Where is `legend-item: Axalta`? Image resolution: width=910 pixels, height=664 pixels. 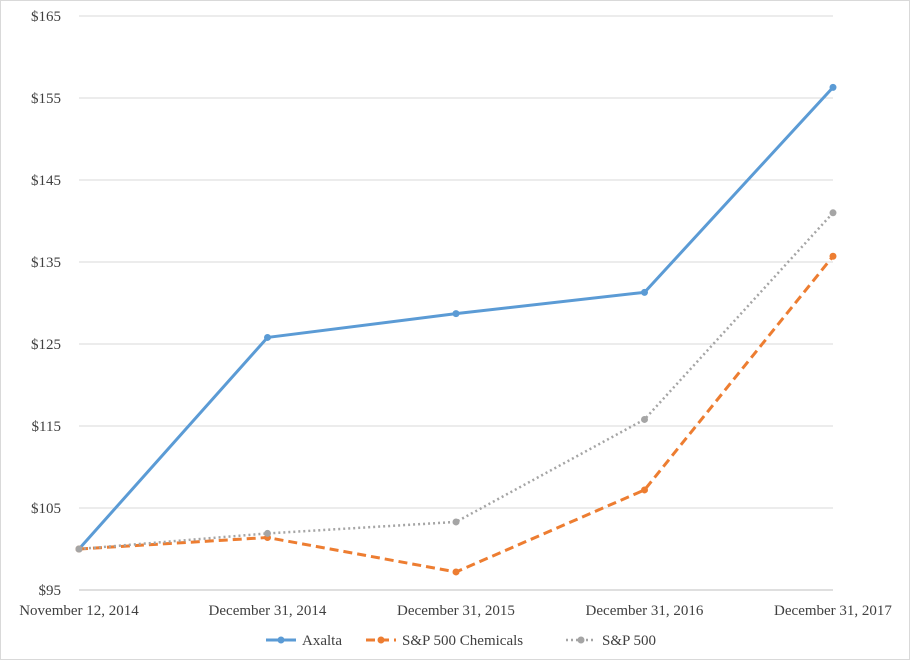 legend-item: Axalta is located at coordinates (304, 641).